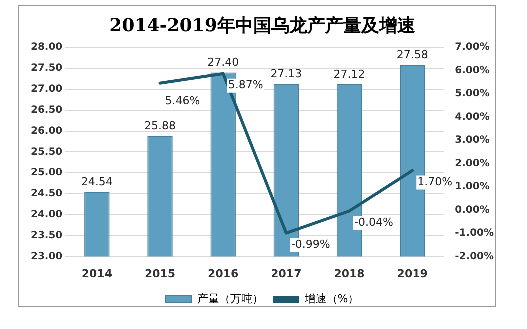  What do you see at coordinates (46, 90) in the screenshot?
I see `y-tick-label: 27.00` at bounding box center [46, 90].